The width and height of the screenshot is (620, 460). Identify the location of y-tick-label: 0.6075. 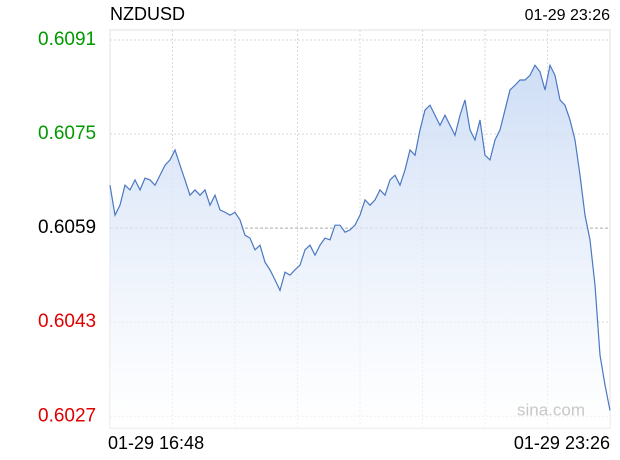
(67, 133).